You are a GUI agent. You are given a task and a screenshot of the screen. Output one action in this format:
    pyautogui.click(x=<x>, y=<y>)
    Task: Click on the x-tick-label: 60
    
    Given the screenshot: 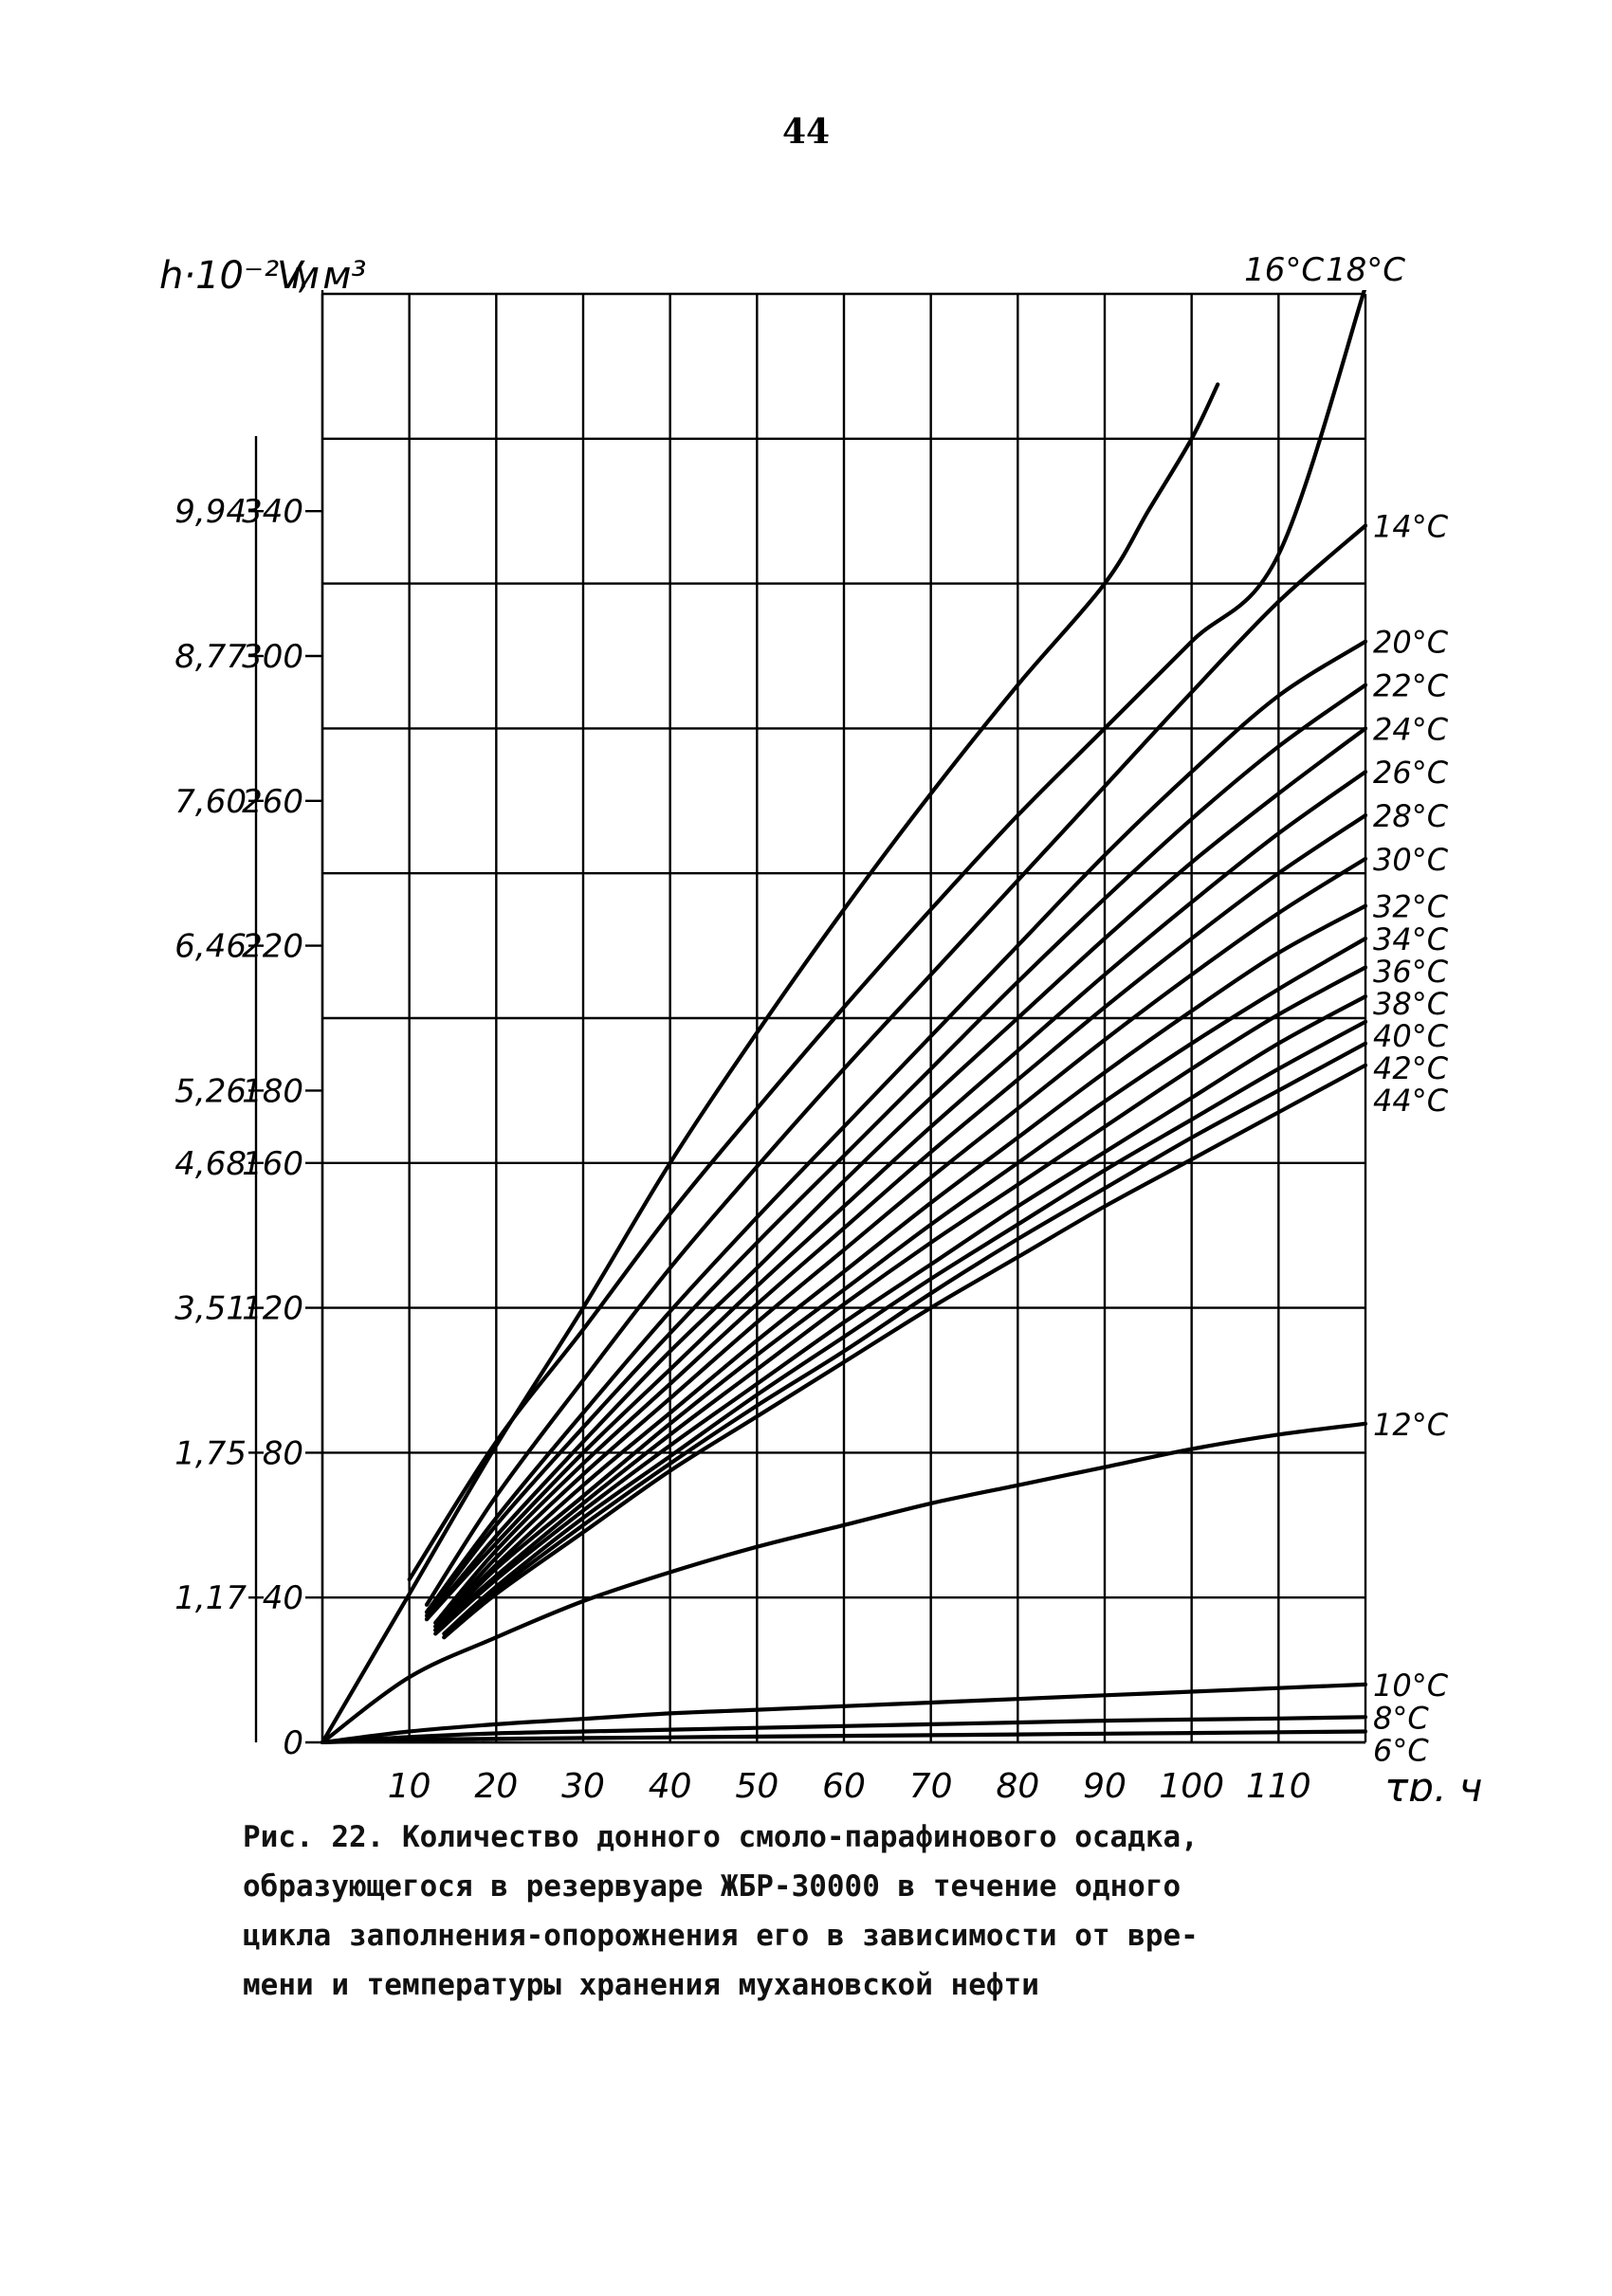 What is the action you would take?
    pyautogui.click(x=844, y=1784)
    